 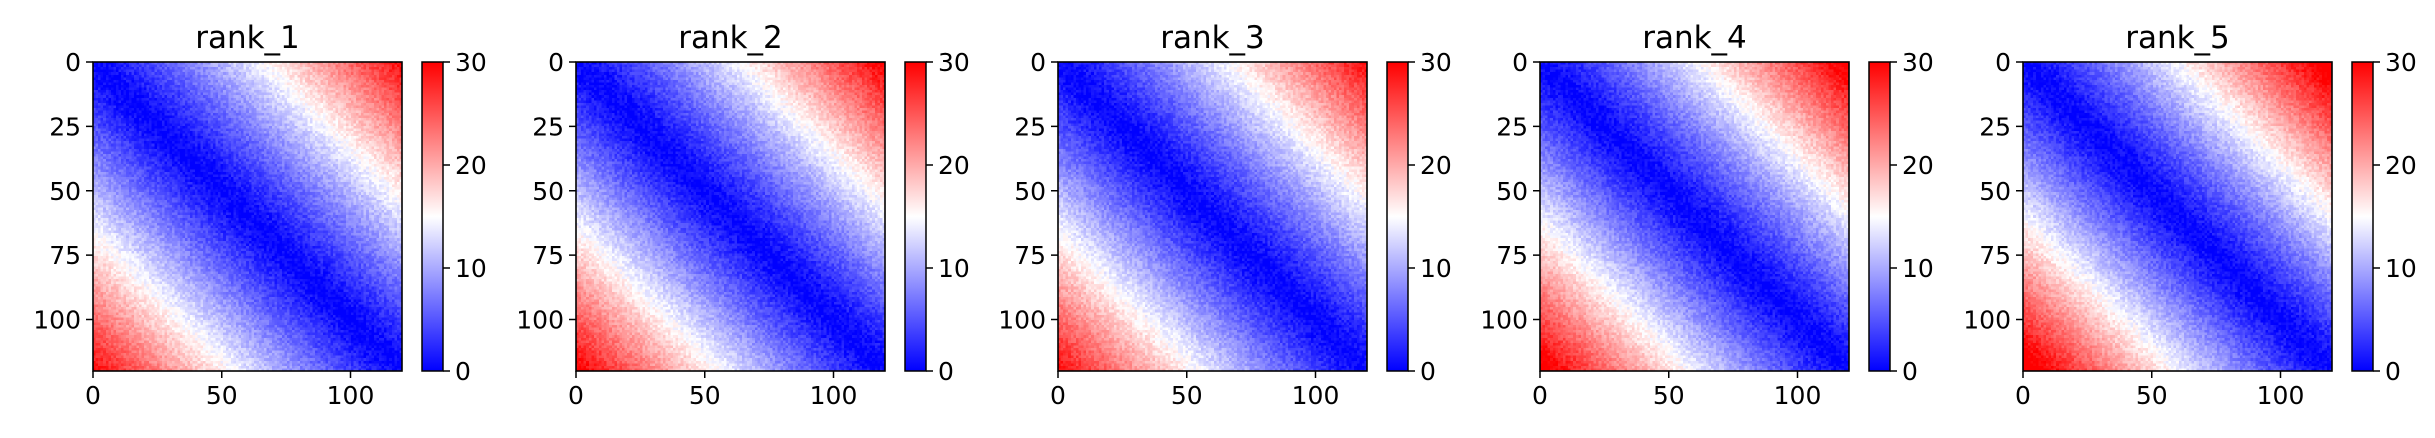 I want to click on panel-title: rank_4, so click(x=1694, y=38).